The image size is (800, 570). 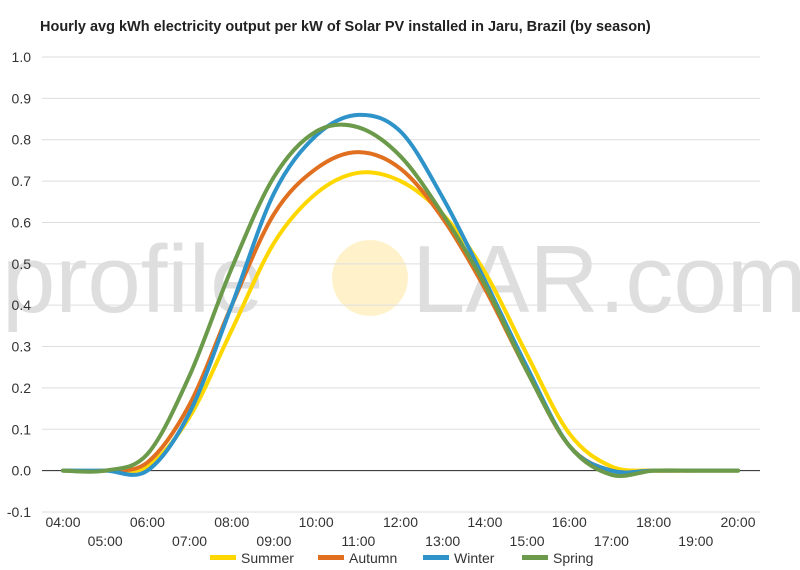 What do you see at coordinates (231, 522) in the screenshot?
I see `x-tick-label: 08:00` at bounding box center [231, 522].